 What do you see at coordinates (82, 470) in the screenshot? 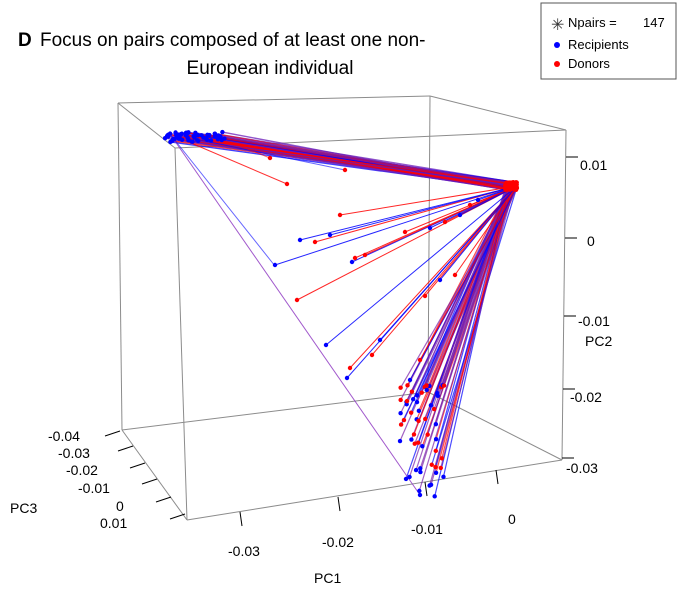
I see `pc3-tick-label: -0.02` at bounding box center [82, 470].